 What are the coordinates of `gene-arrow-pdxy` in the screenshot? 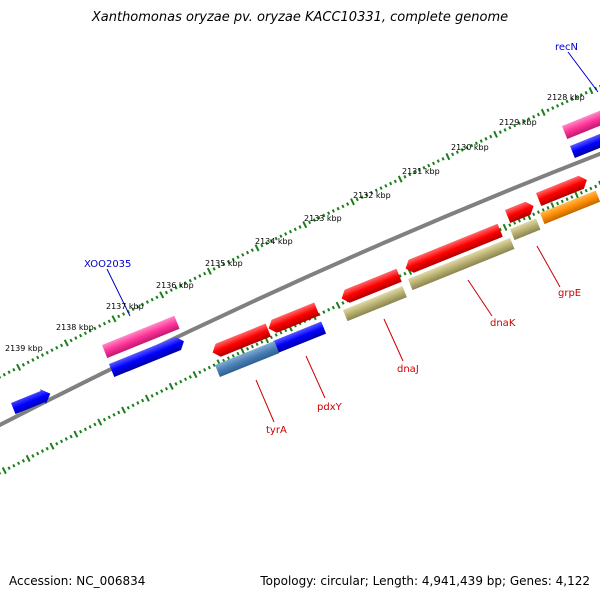 It's located at (293, 318).